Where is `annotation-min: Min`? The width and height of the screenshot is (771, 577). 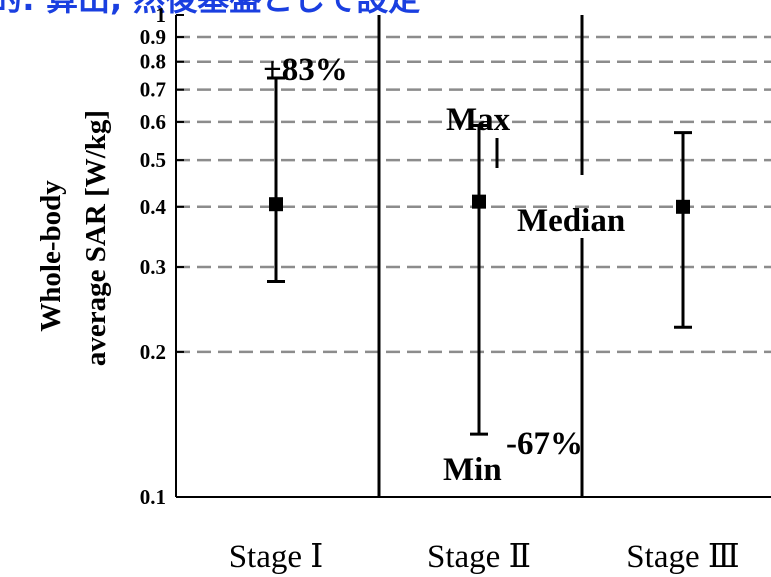
annotation-min: Min is located at coordinates (472, 470).